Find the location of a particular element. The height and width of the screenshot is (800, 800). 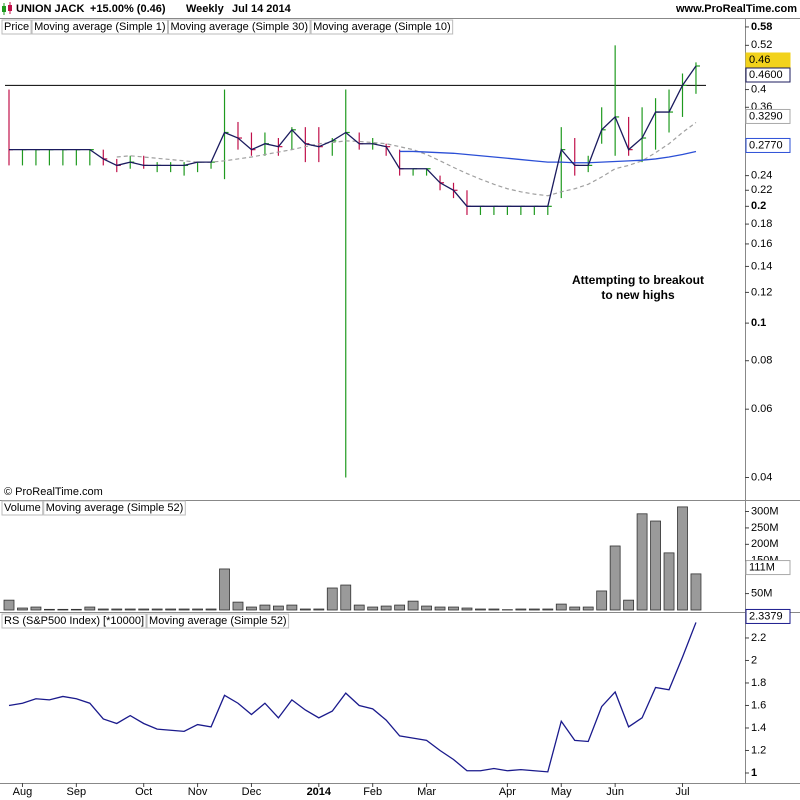

y-tick-label: 1.8 is located at coordinates (758, 683).